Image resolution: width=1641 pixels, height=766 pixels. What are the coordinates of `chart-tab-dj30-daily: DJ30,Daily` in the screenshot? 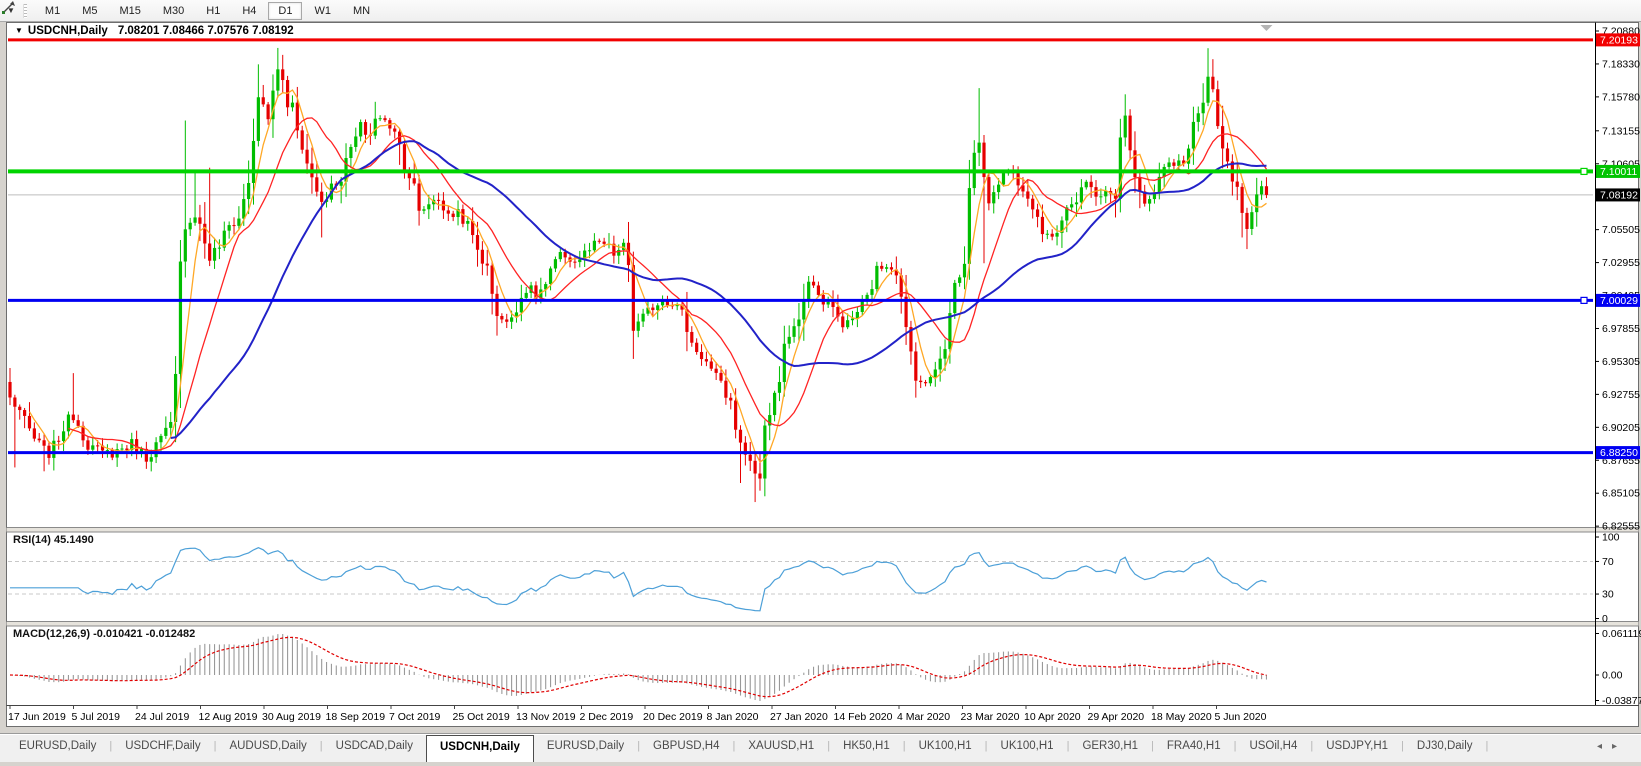 It's located at (1444, 746).